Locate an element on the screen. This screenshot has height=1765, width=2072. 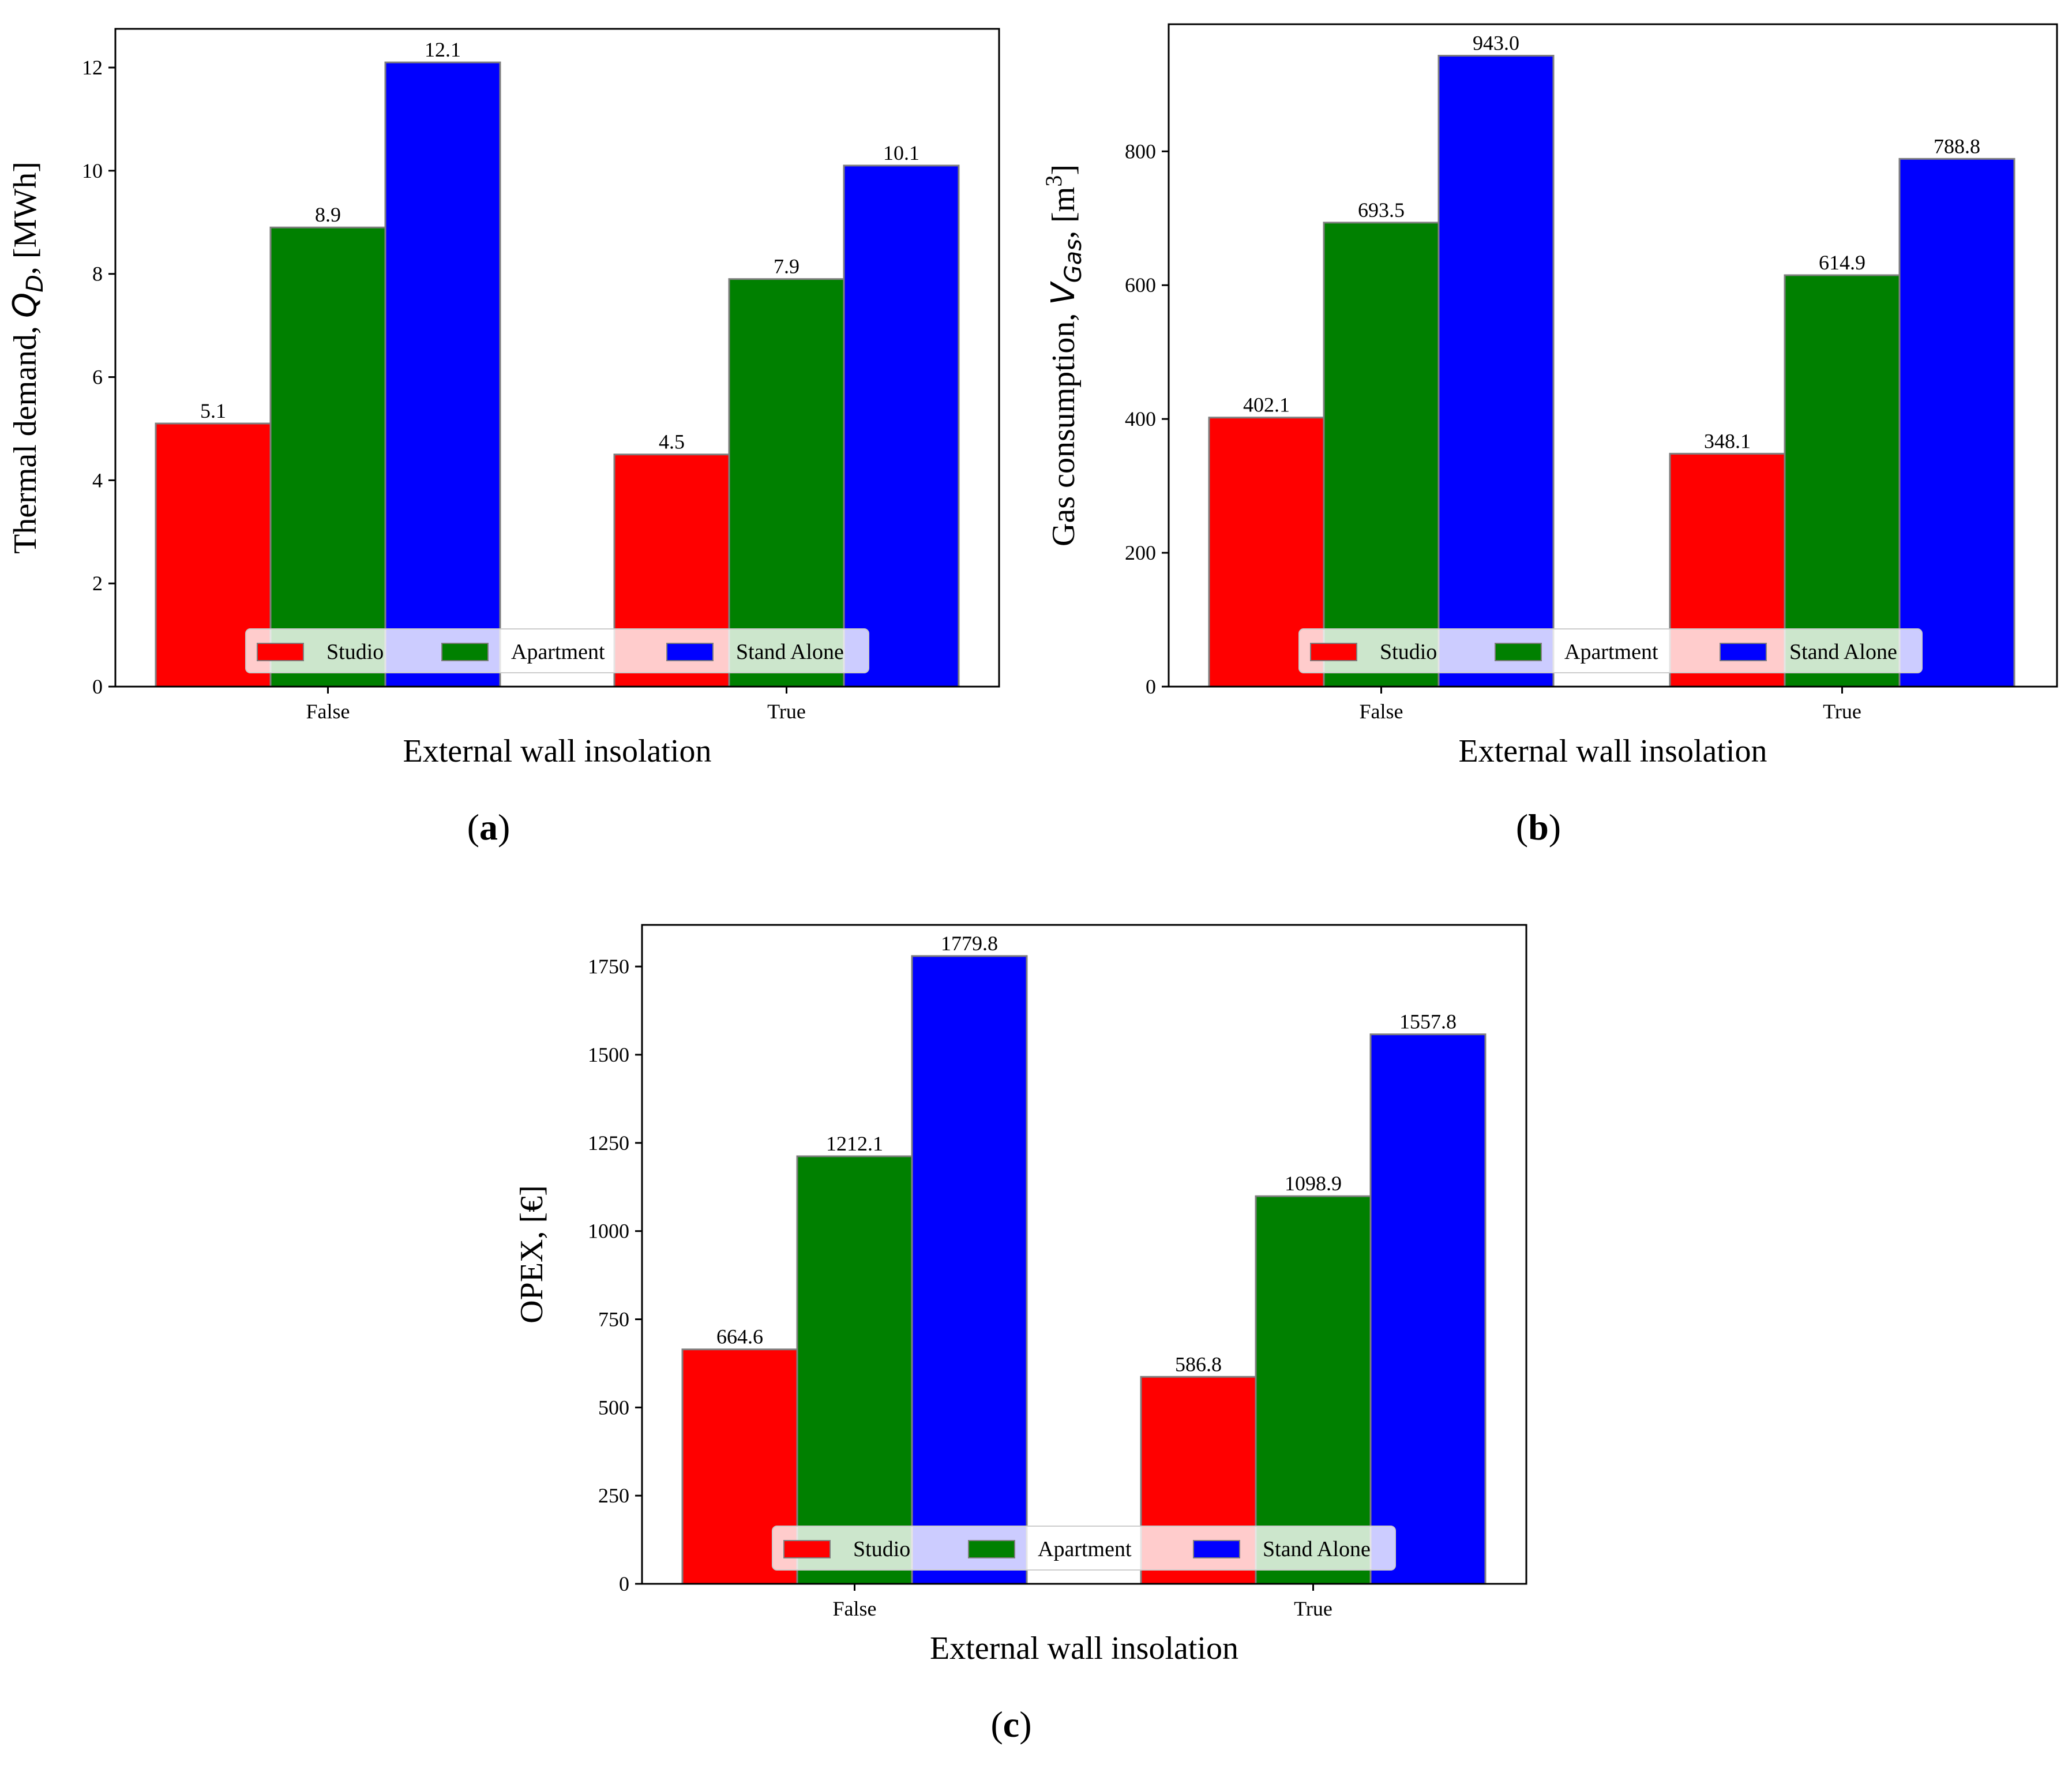
y-tick-label: 1250 is located at coordinates (608, 1143).